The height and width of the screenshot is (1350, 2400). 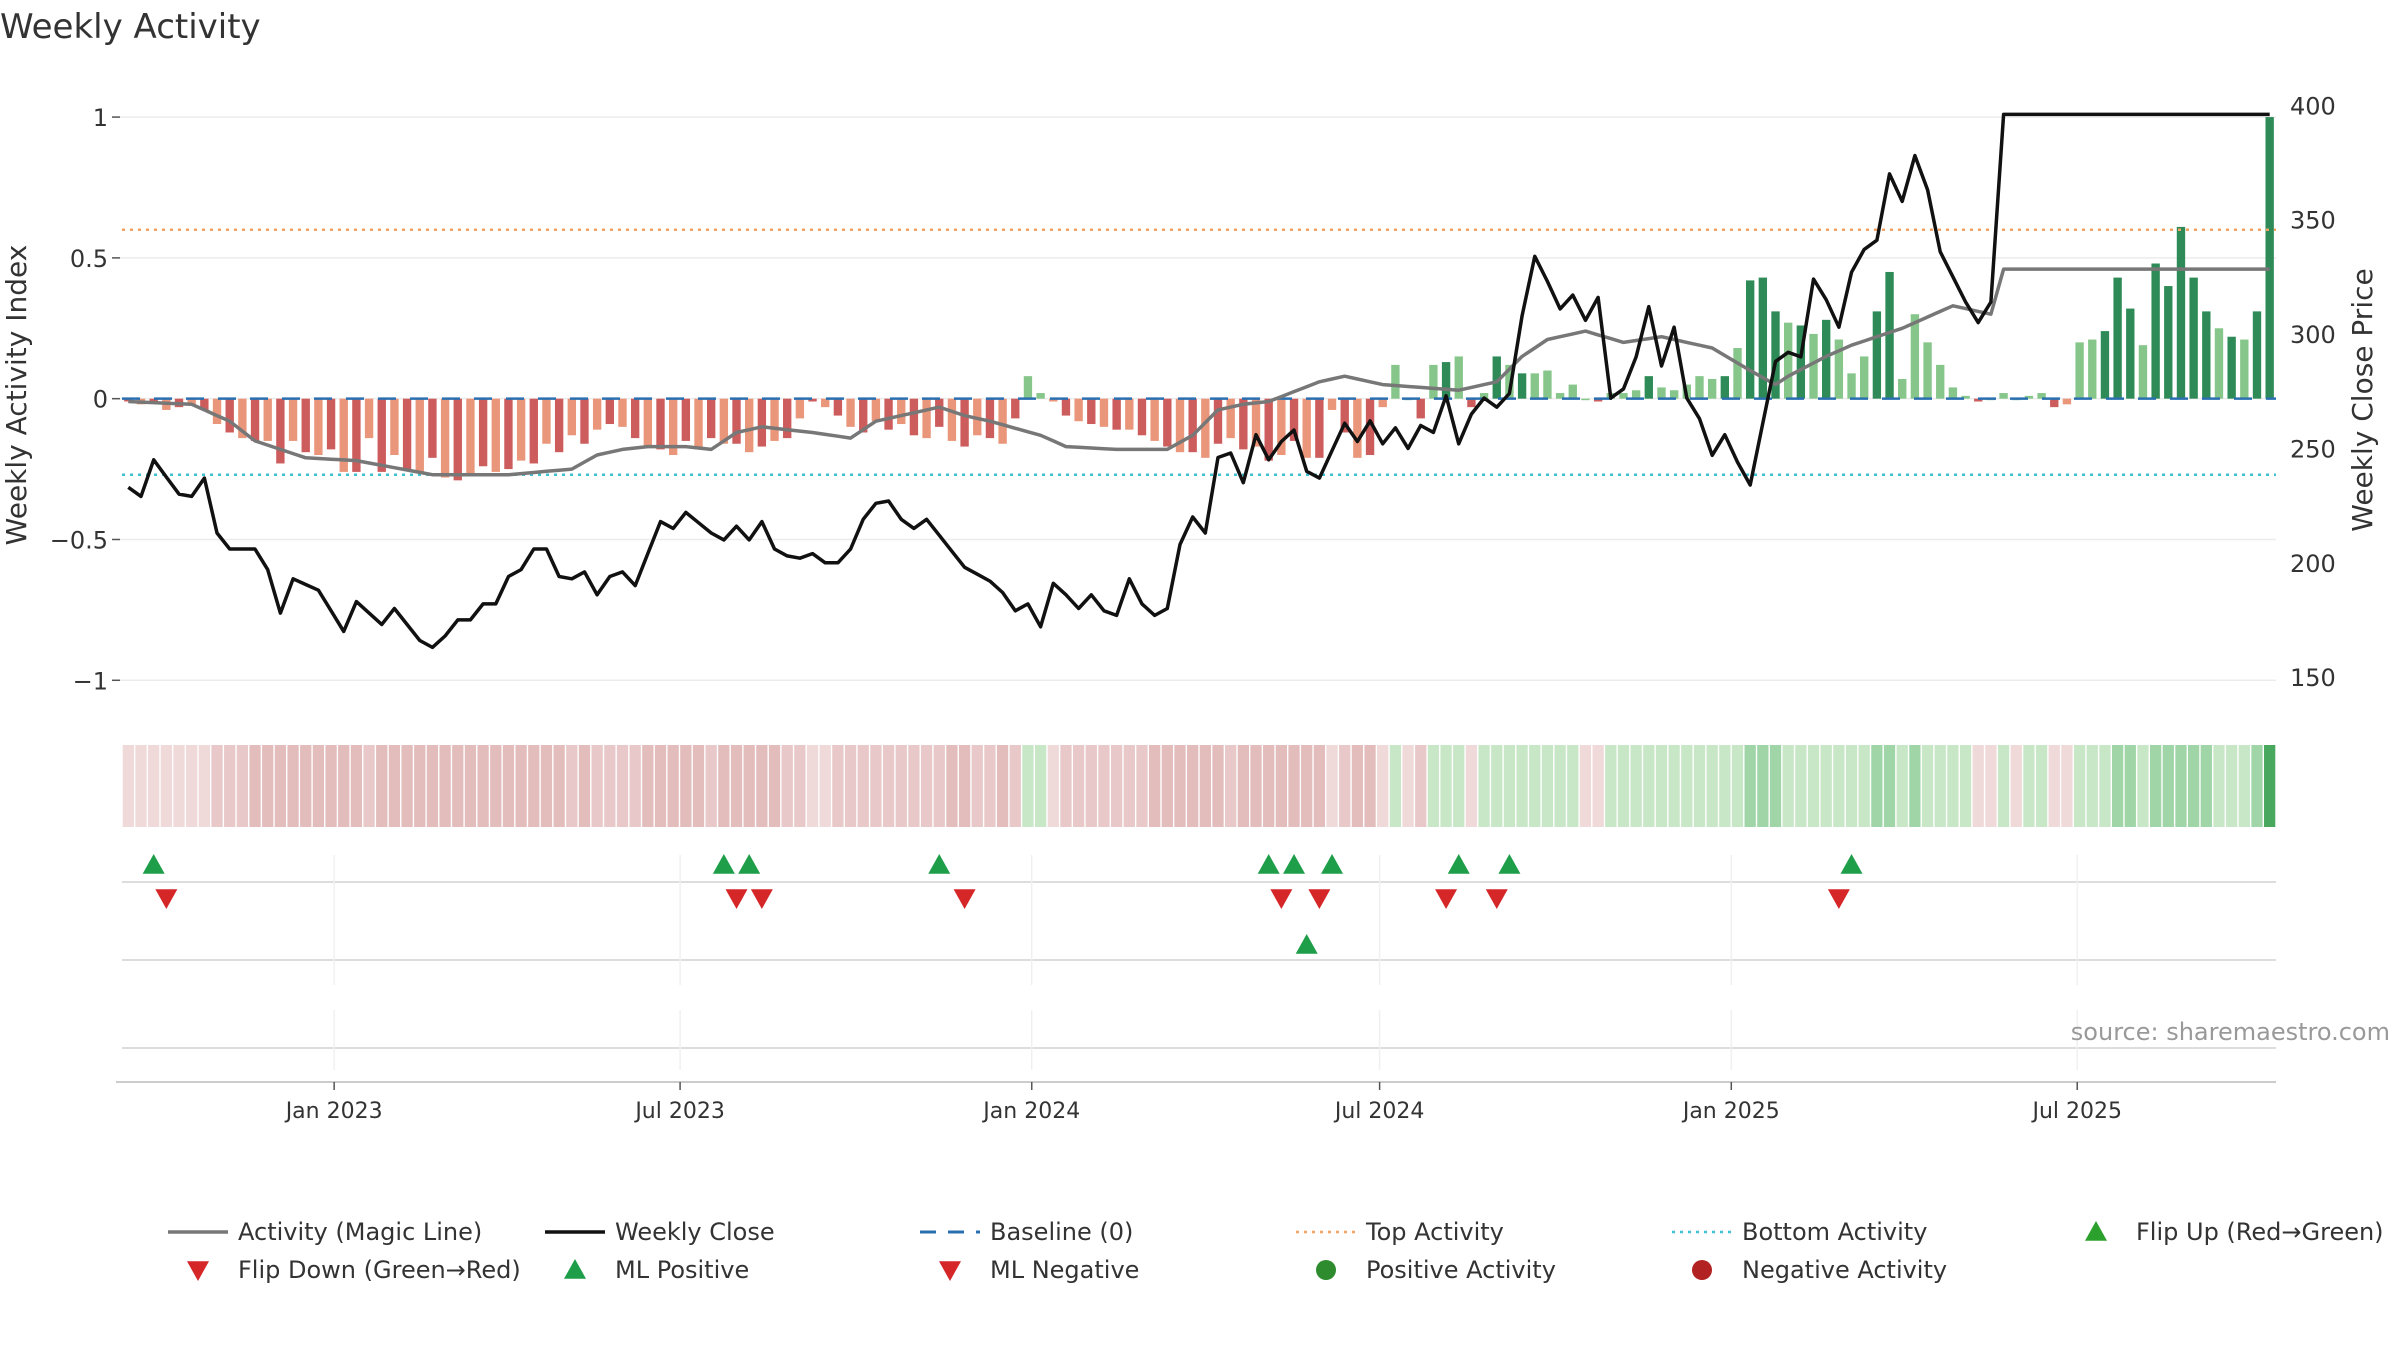 What do you see at coordinates (2260, 1232) in the screenshot?
I see `legend-label: Flip Up (Red→Green)` at bounding box center [2260, 1232].